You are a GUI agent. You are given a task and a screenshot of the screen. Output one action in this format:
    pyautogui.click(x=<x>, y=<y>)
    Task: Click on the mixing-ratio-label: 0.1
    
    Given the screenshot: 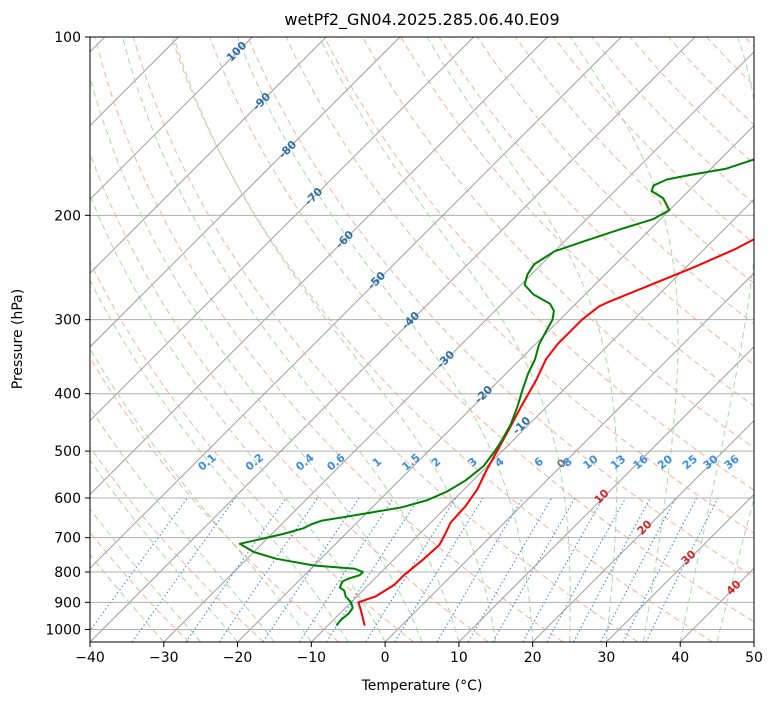 What is the action you would take?
    pyautogui.click(x=207, y=462)
    